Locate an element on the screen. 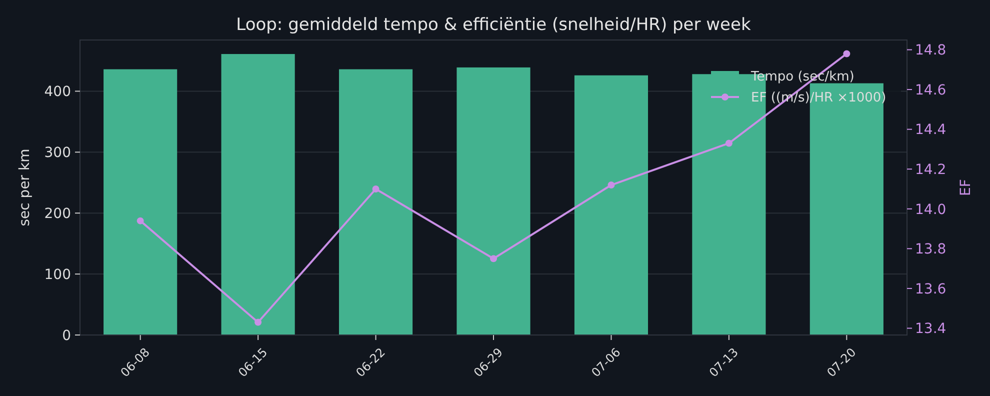 The height and width of the screenshot is (396, 990). y2-tick-label: 13.8 is located at coordinates (930, 250).